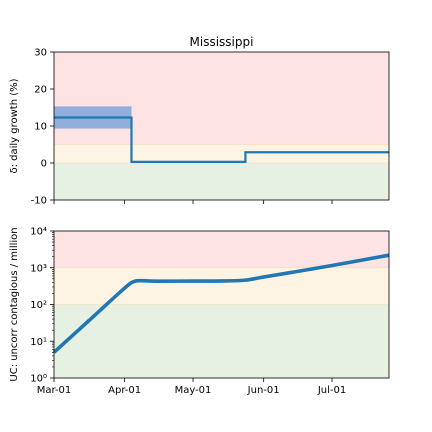 The width and height of the screenshot is (432, 432). What do you see at coordinates (124, 390) in the screenshot?
I see `x-tick-label-1: Apr-01` at bounding box center [124, 390].